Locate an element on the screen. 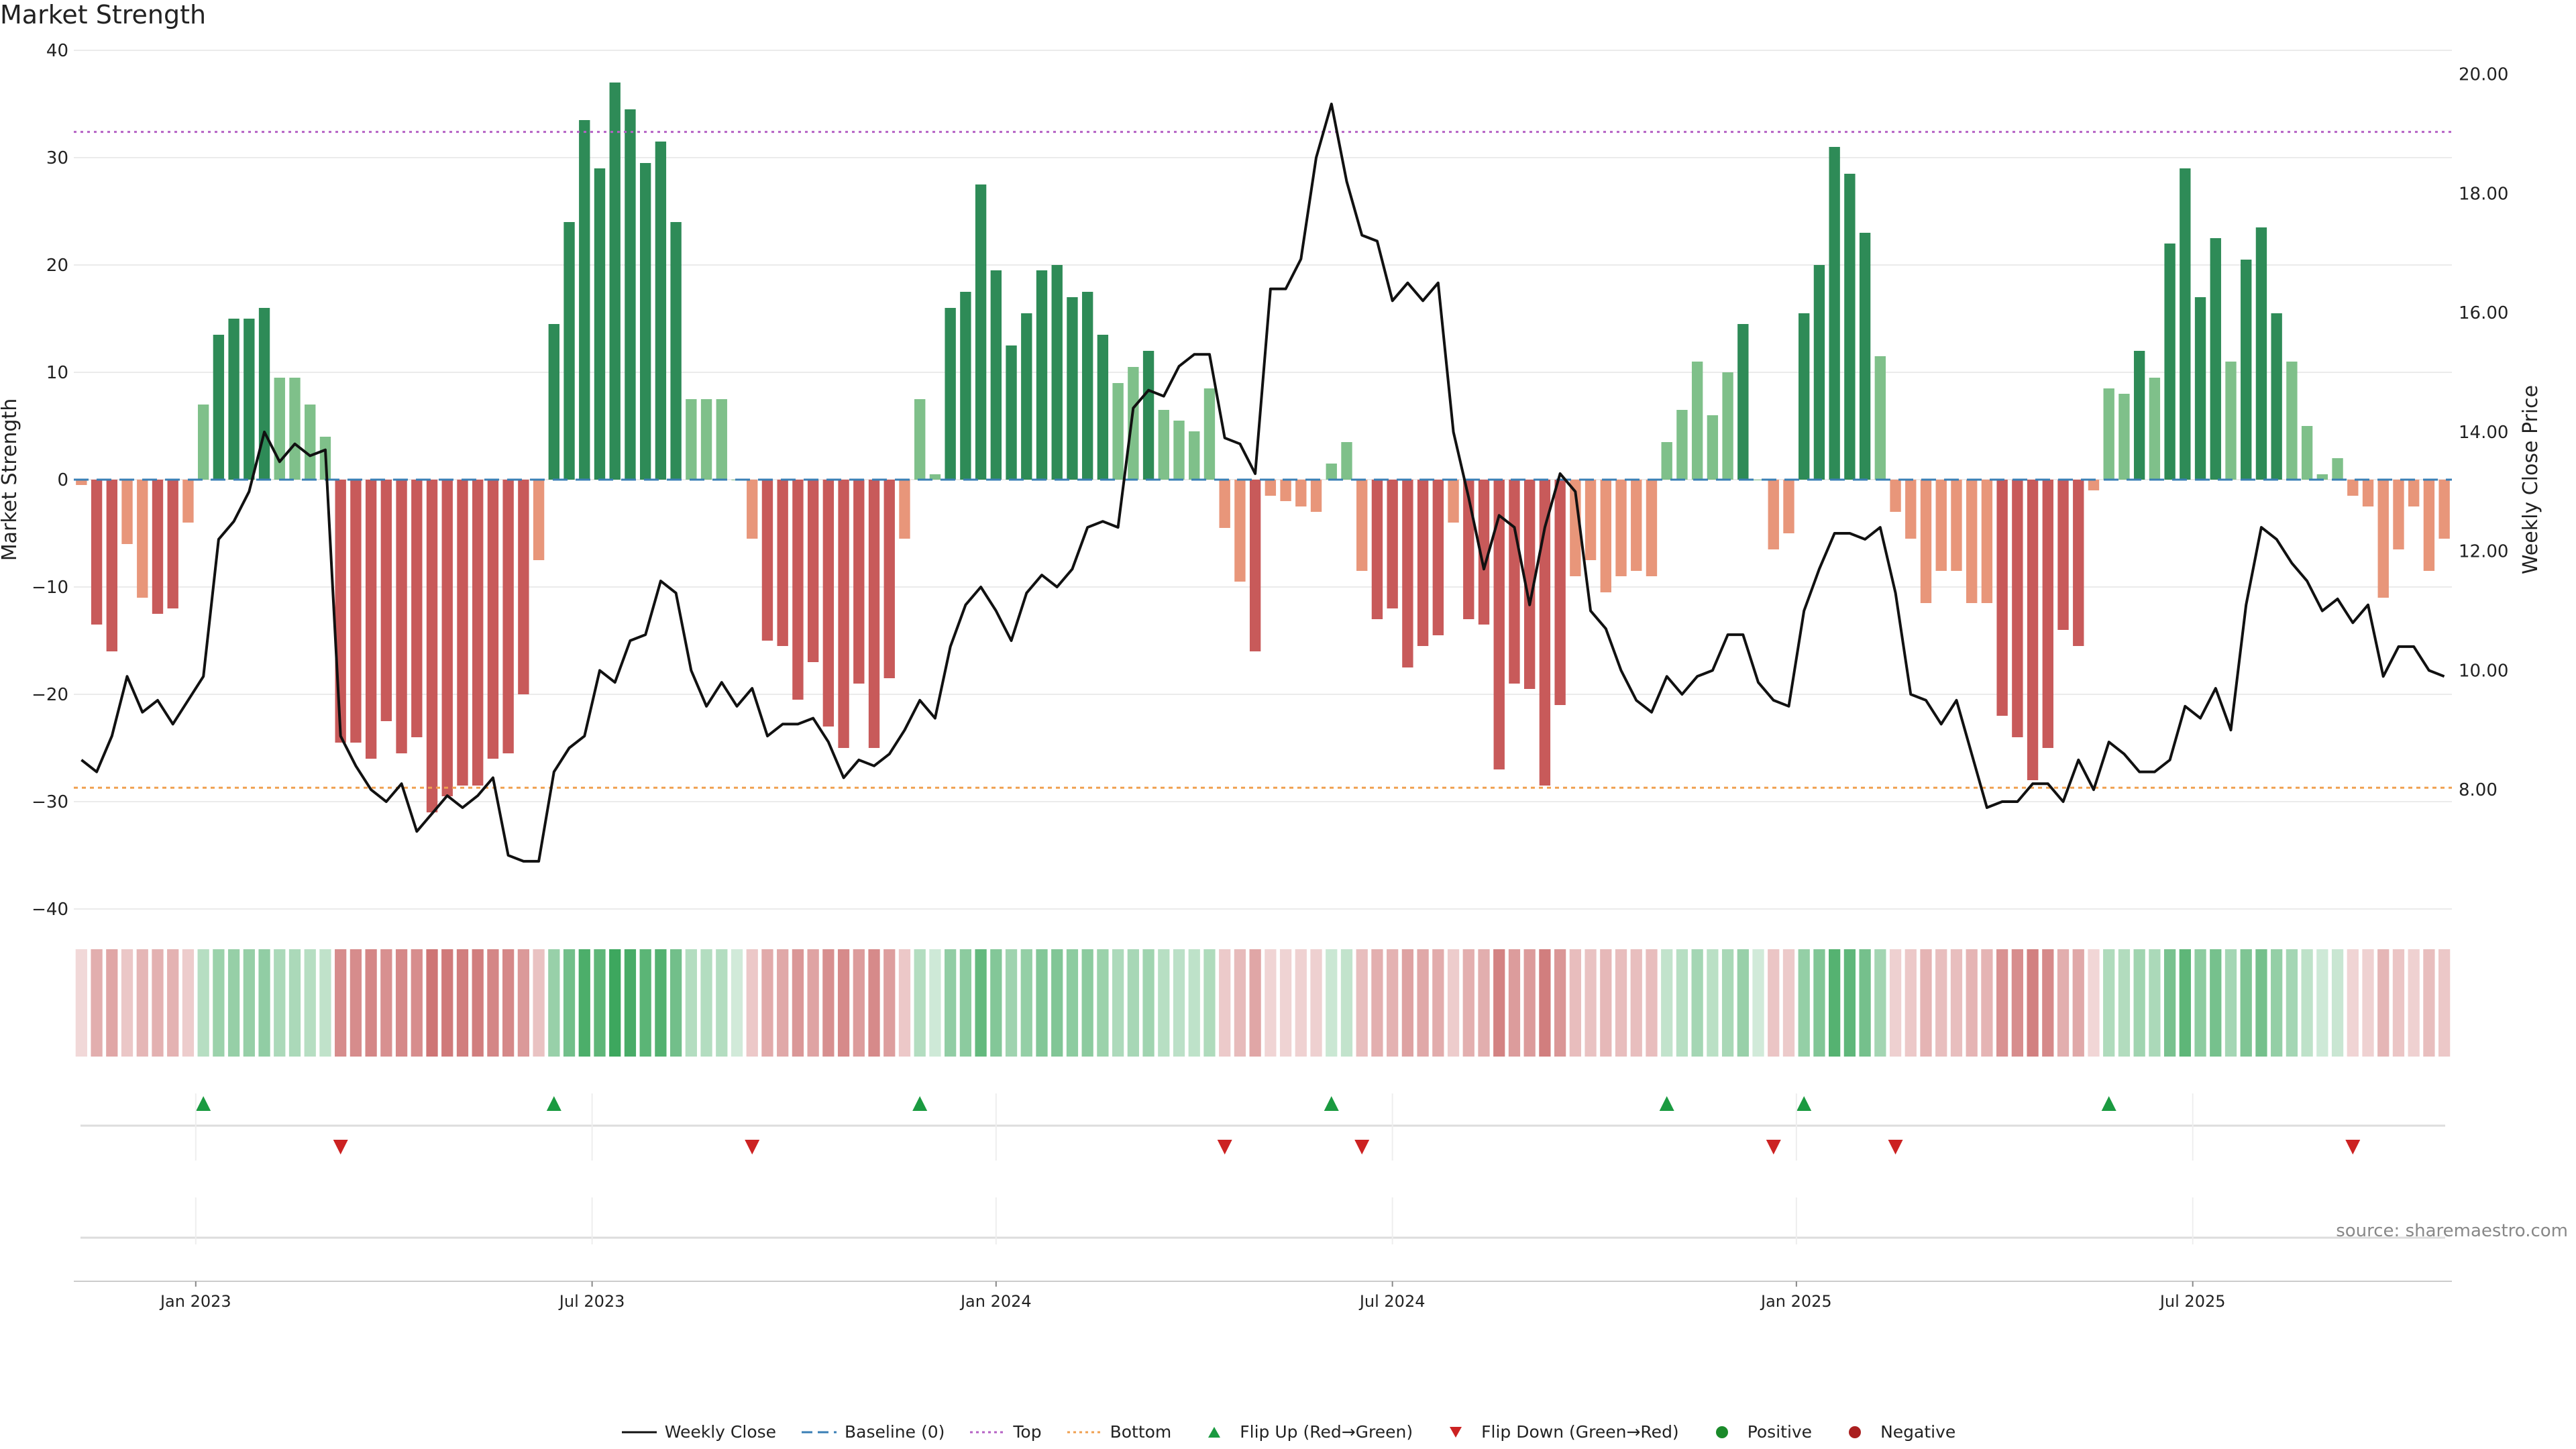 The width and height of the screenshot is (2576, 1449). y-tick-label: 40 is located at coordinates (57, 51).